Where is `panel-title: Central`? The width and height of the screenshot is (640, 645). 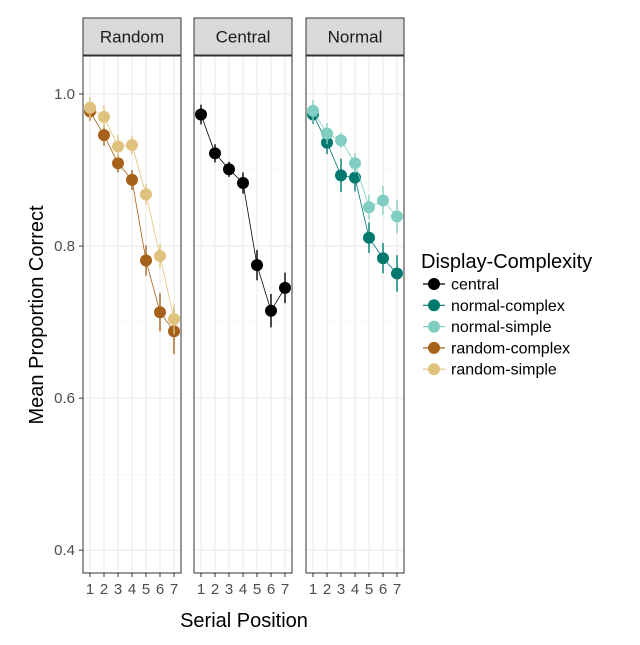
panel-title: Central is located at coordinates (243, 37).